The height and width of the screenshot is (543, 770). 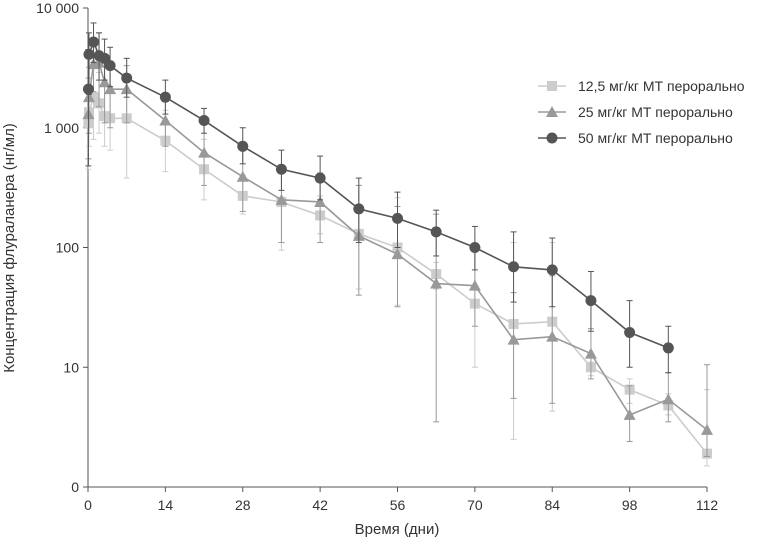 What do you see at coordinates (630, 505) in the screenshot?
I see `x-tick-label: 98` at bounding box center [630, 505].